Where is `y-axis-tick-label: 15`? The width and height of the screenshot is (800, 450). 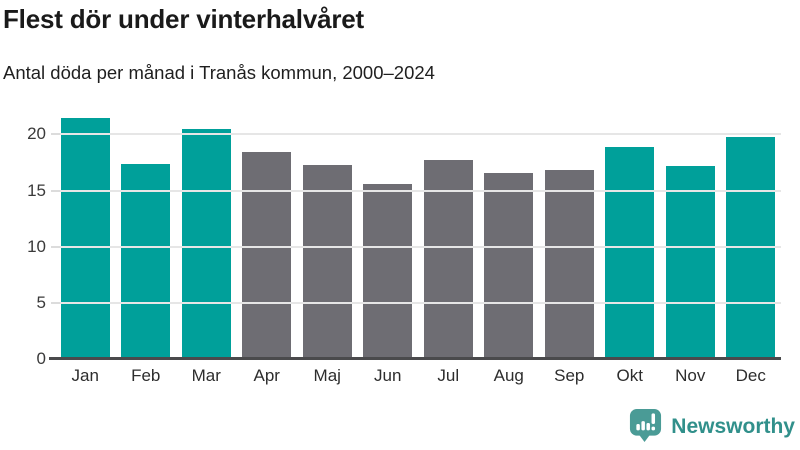 y-axis-tick-label: 15 is located at coordinates (36, 190).